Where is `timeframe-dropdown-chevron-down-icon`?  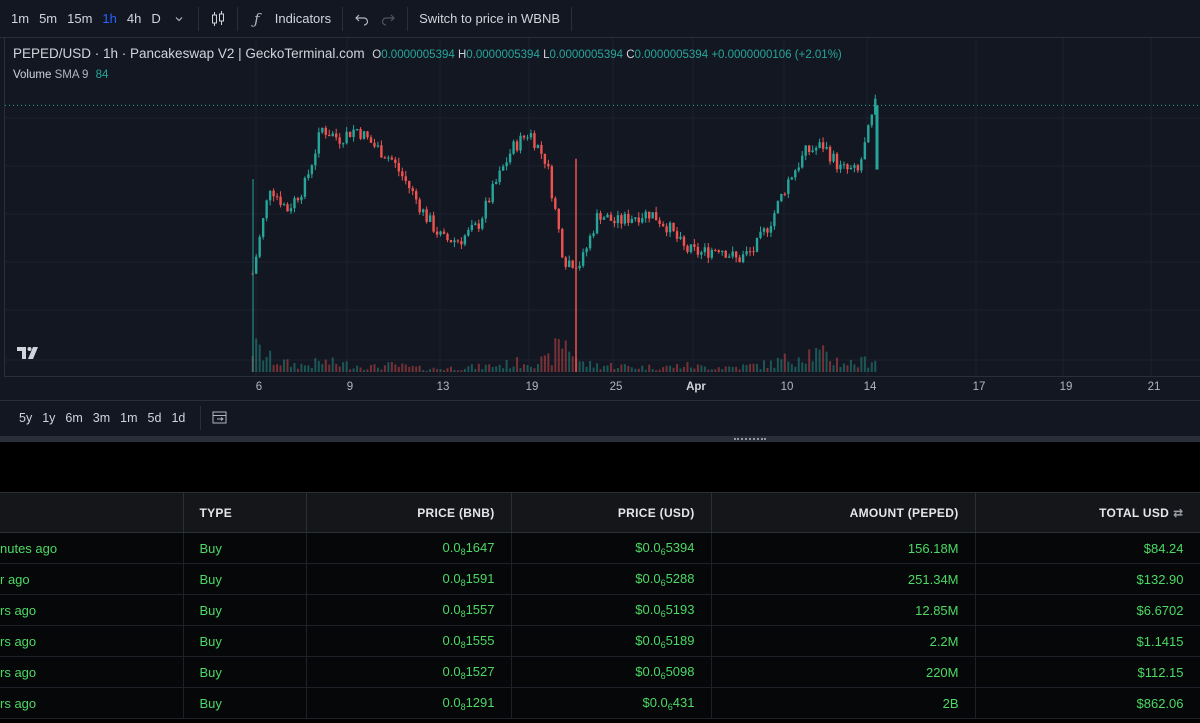
timeframe-dropdown-chevron-down-icon is located at coordinates (179, 19).